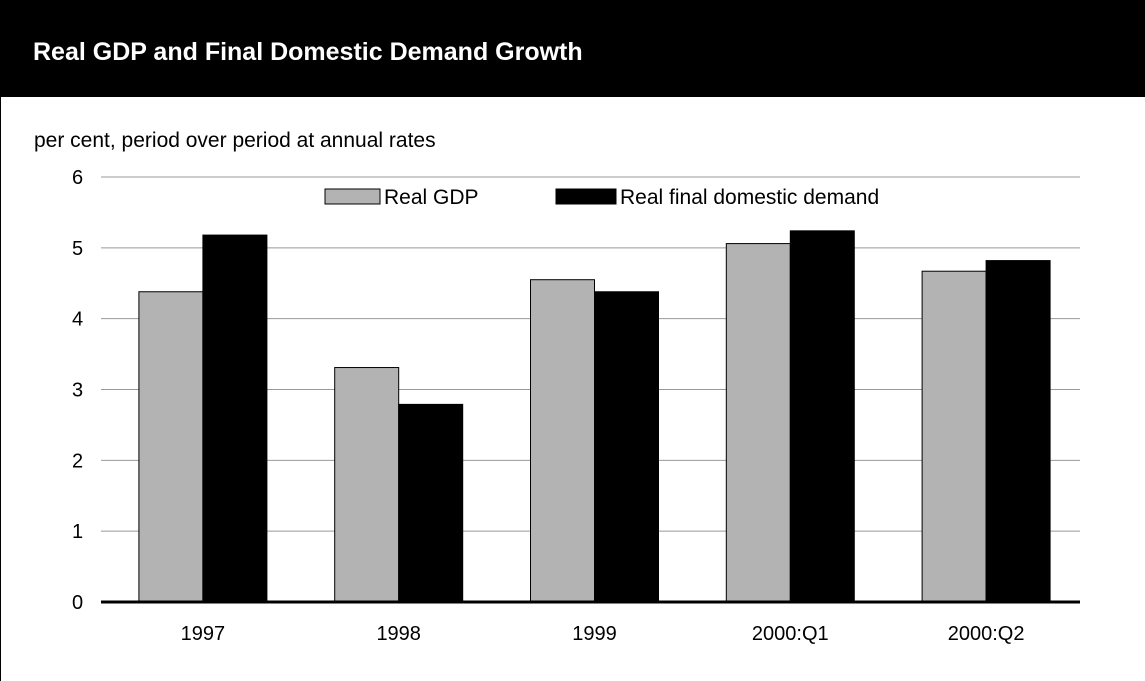 Image resolution: width=1145 pixels, height=681 pixels. What do you see at coordinates (749, 197) in the screenshot?
I see `legend-label: Real final domestic demand` at bounding box center [749, 197].